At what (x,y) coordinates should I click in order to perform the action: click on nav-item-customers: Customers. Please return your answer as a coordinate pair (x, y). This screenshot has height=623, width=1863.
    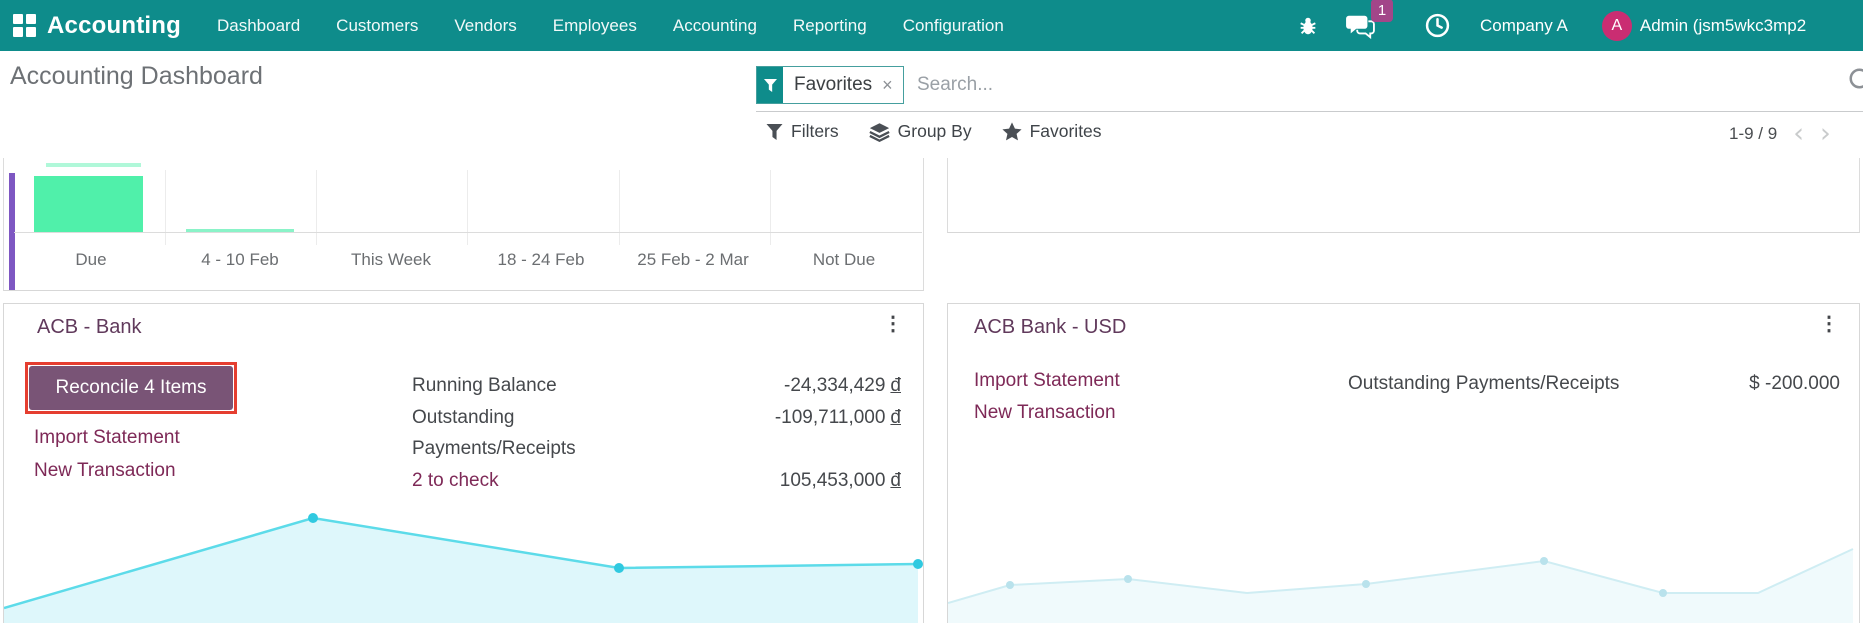
    Looking at the image, I should click on (377, 25).